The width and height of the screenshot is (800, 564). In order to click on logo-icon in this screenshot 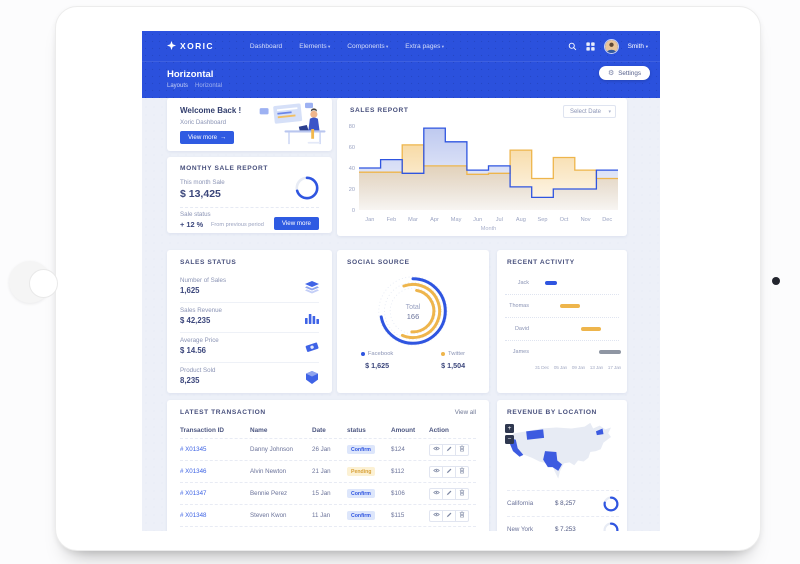, I will do `click(171, 46)`.